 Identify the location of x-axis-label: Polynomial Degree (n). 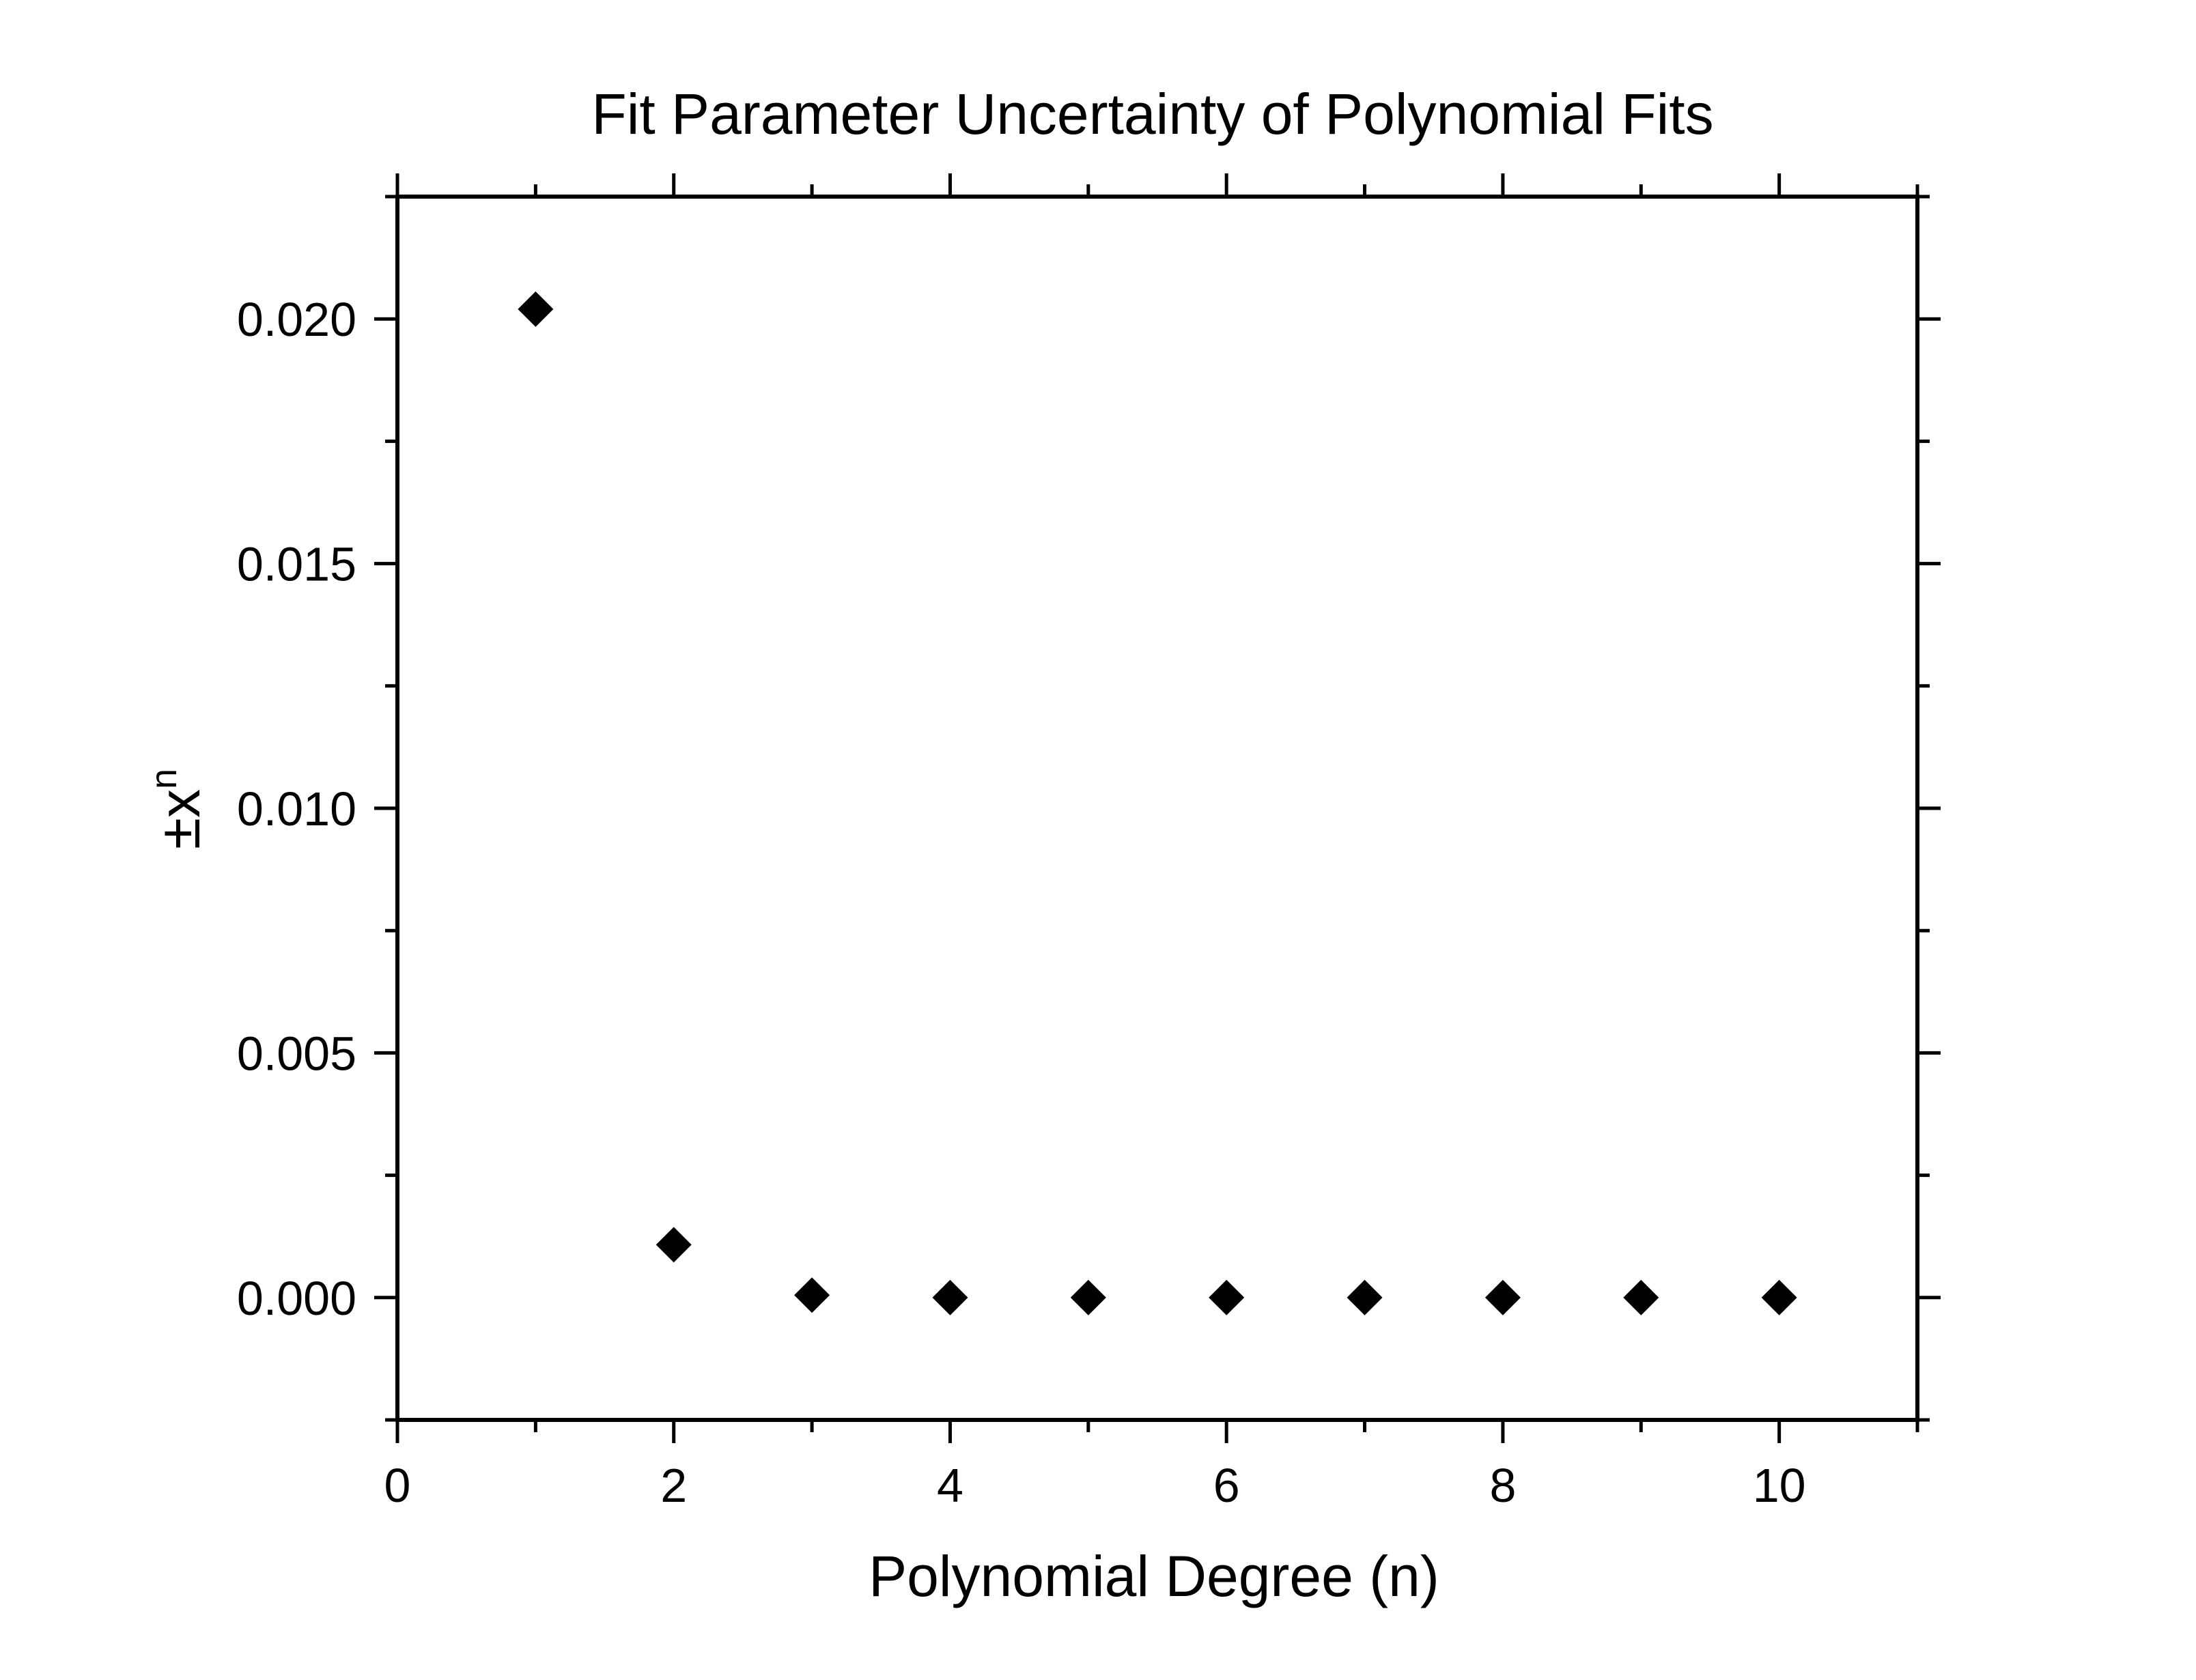
(1154, 1576).